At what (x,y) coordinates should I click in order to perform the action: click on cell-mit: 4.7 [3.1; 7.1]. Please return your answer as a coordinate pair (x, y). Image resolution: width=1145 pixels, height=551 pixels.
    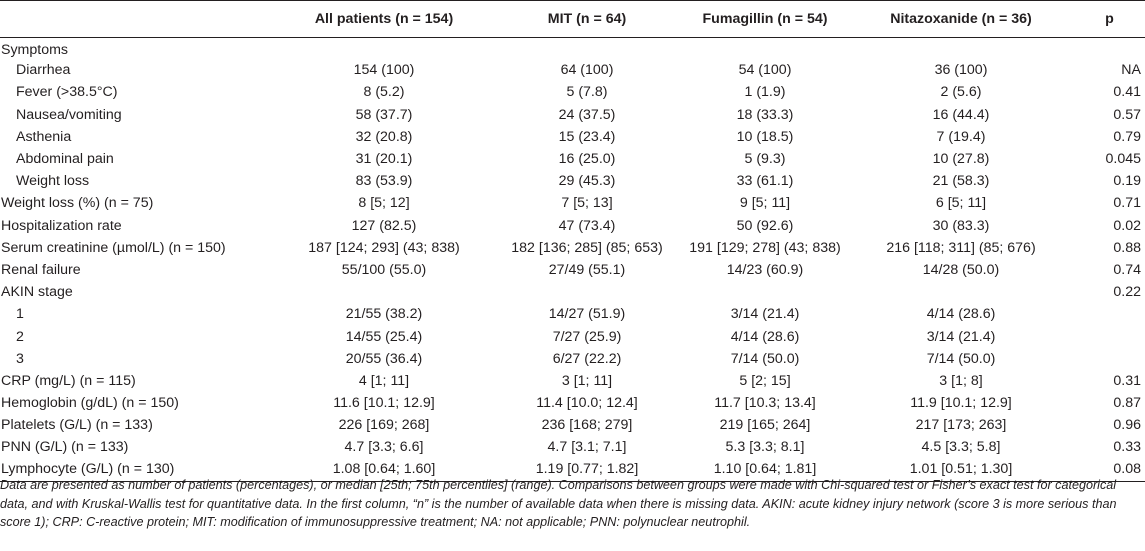
    Looking at the image, I should click on (587, 447).